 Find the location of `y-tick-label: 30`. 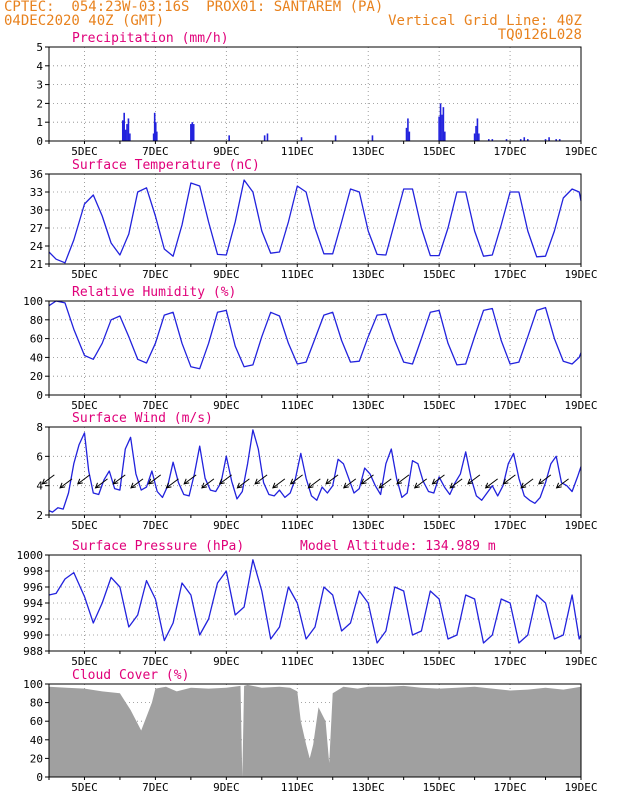

y-tick-label: 30 is located at coordinates (36, 210).